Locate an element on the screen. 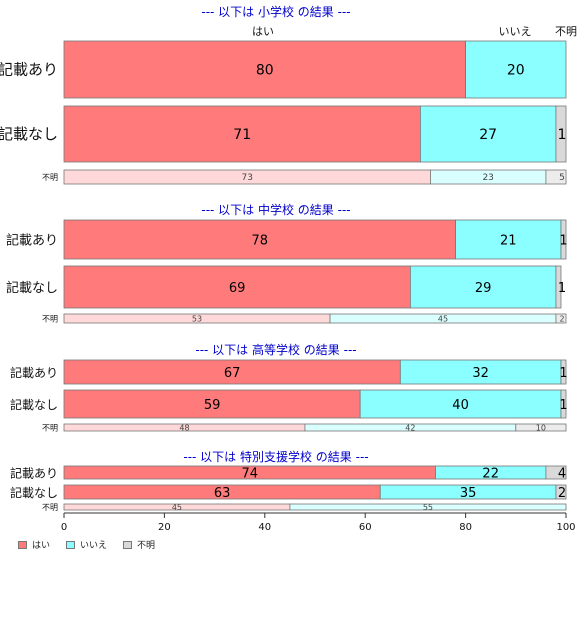  legend-swatch-no is located at coordinates (71, 544).